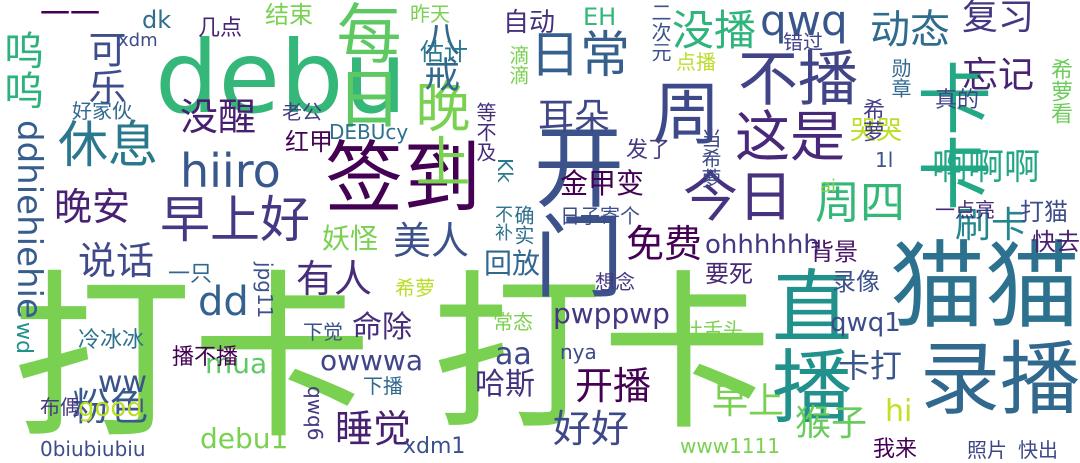  Describe the element at coordinates (899, 411) in the screenshot. I see `cloud-word: hi` at that location.